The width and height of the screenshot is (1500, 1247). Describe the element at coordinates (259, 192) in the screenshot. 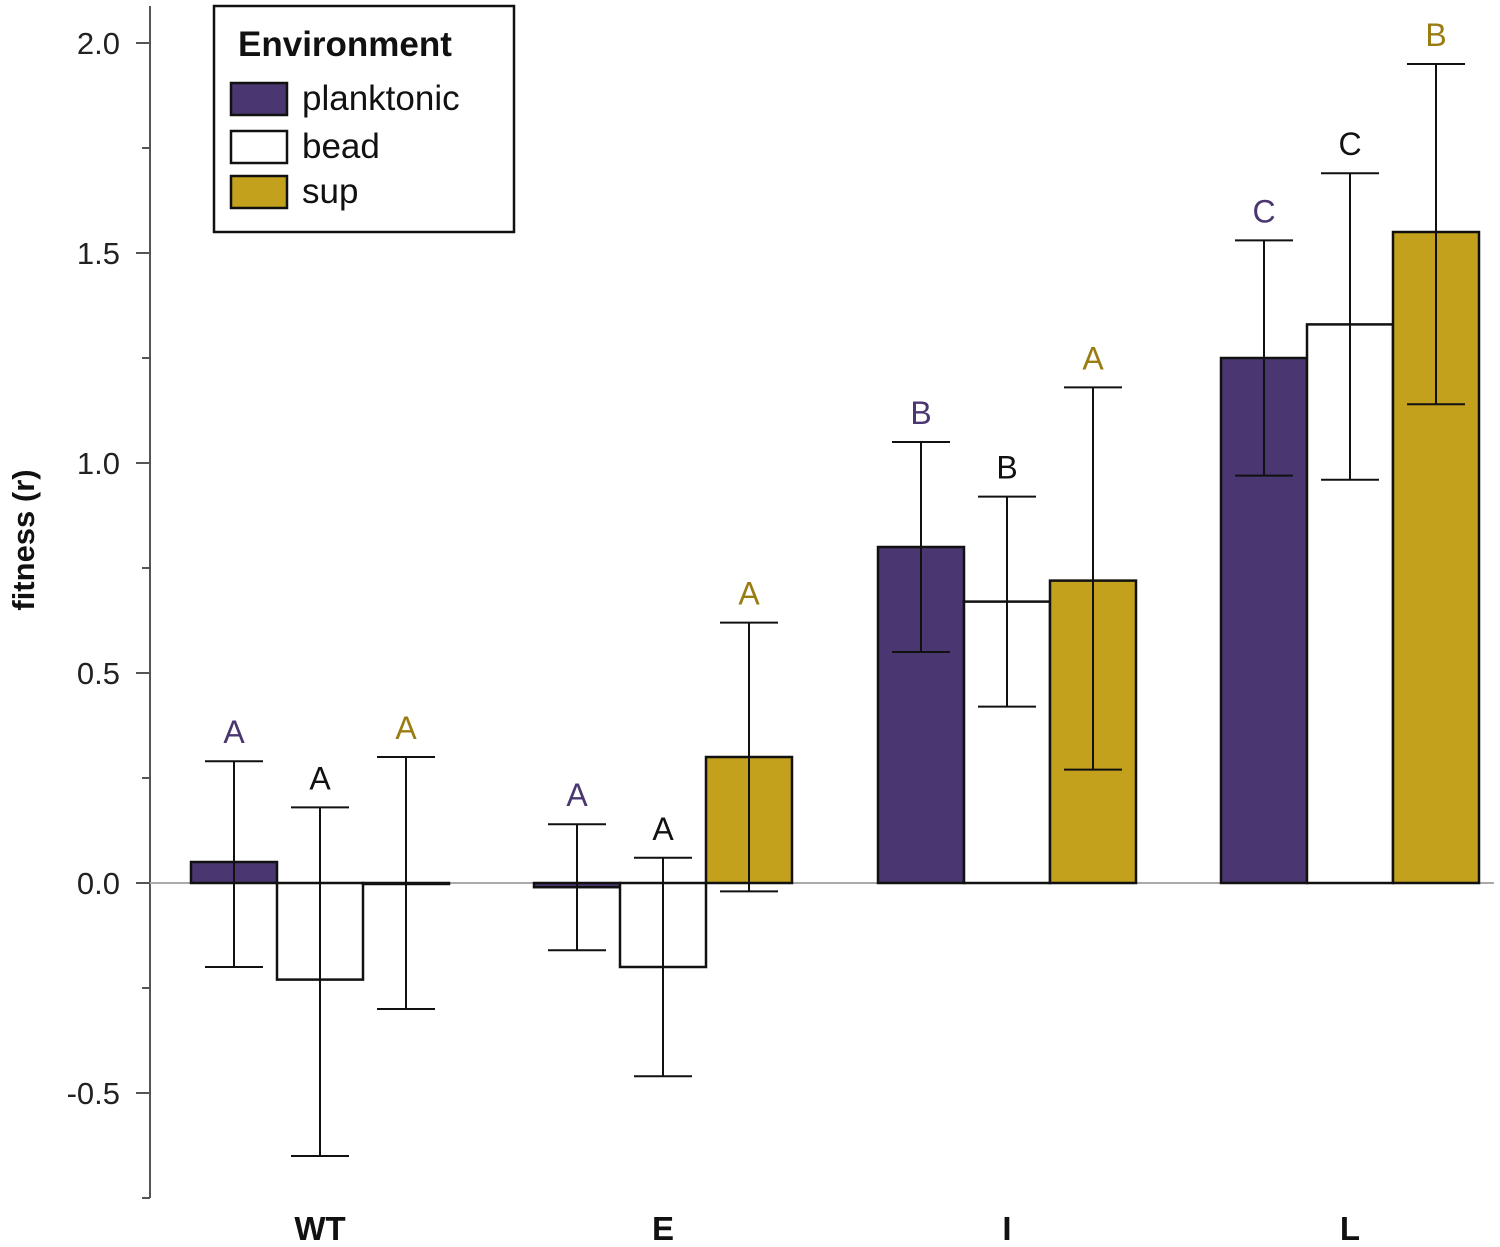

I see `legend-swatch-sup` at that location.